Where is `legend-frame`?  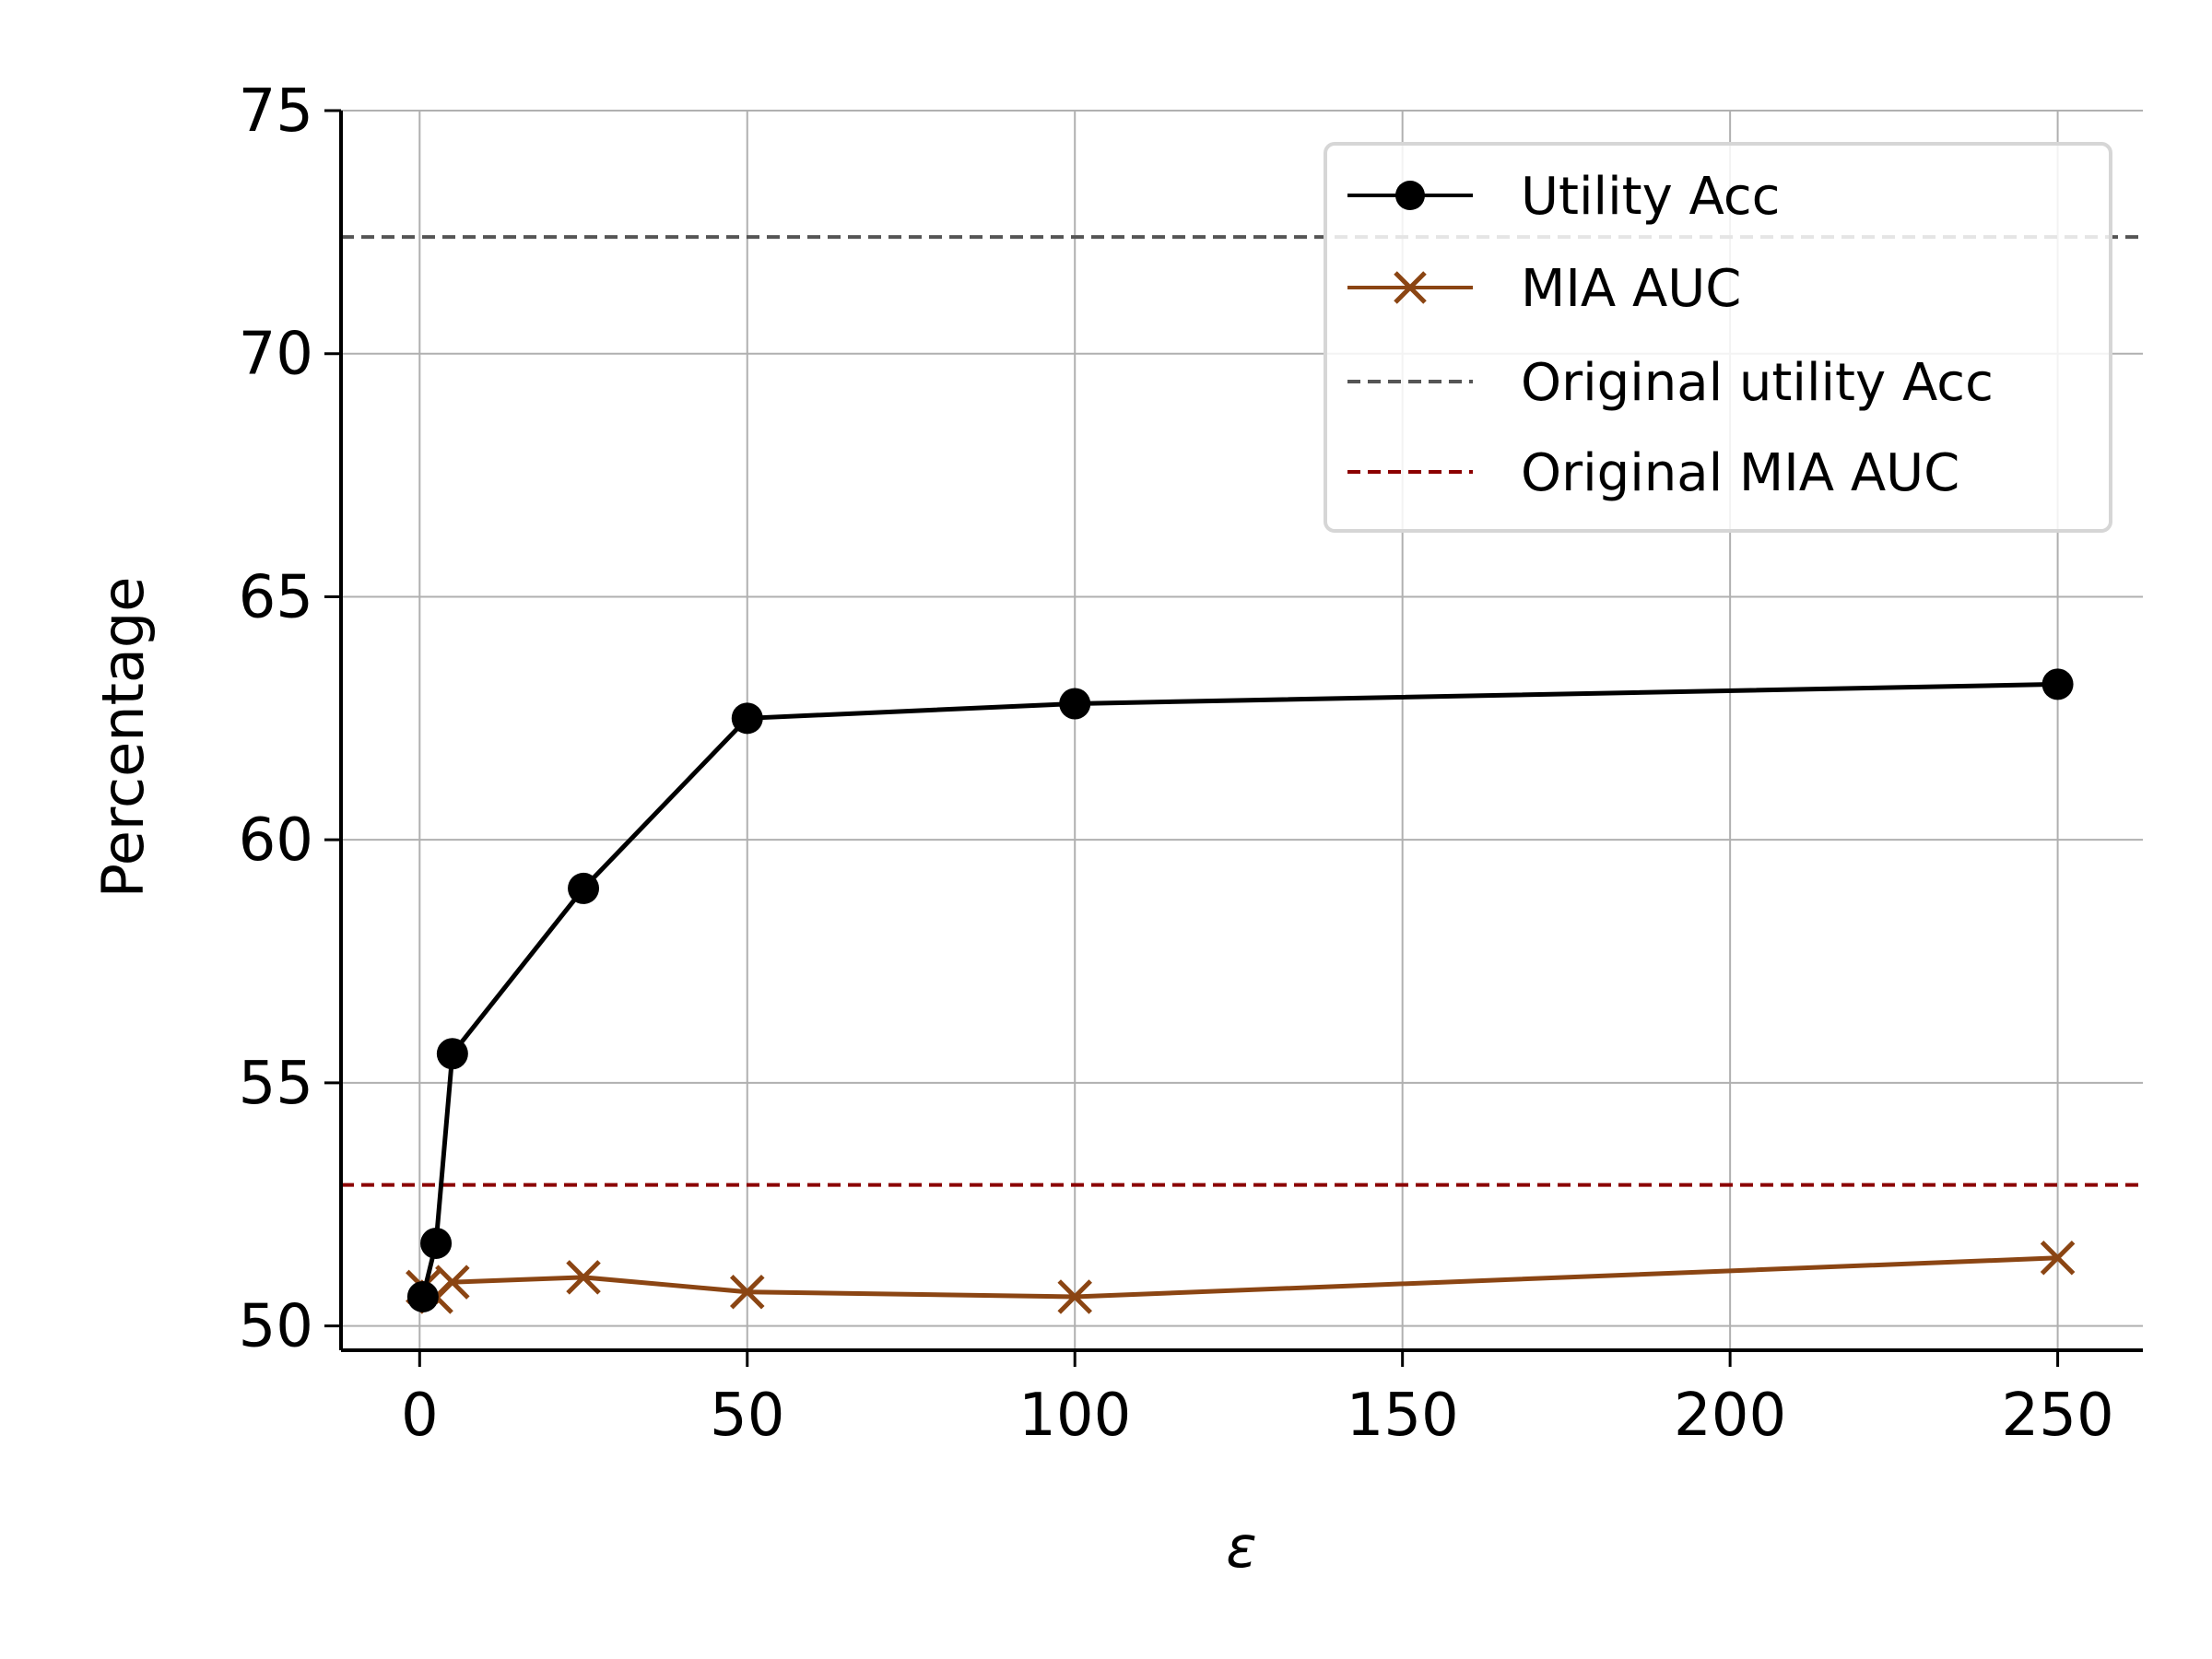 legend-frame is located at coordinates (1718, 337).